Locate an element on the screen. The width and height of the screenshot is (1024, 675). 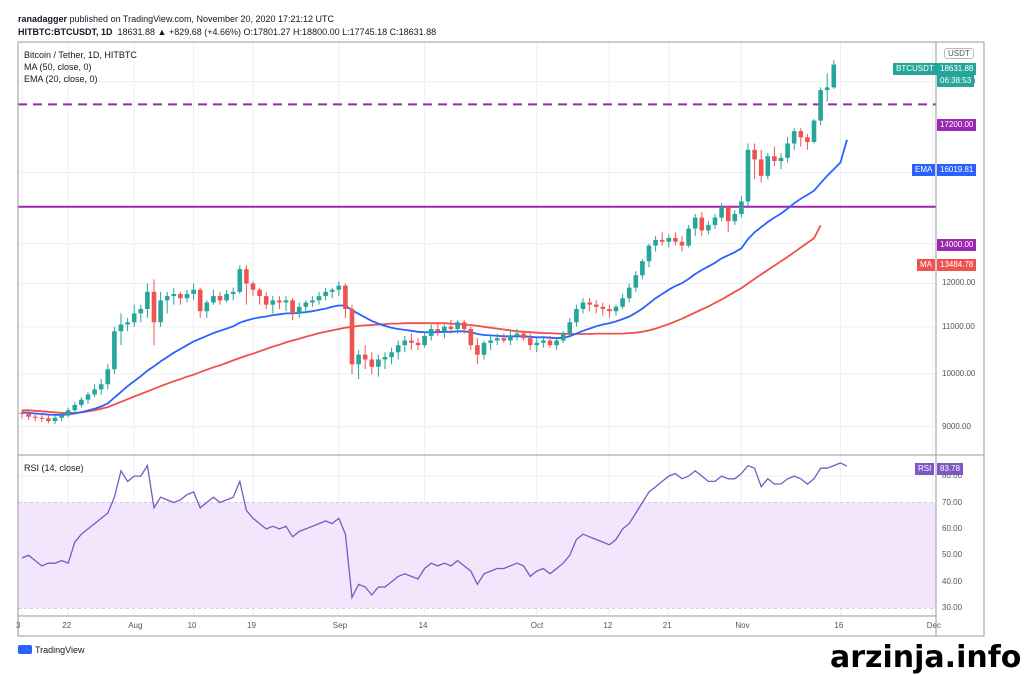
price-tick-label: 10000.00 is located at coordinates (959, 374).